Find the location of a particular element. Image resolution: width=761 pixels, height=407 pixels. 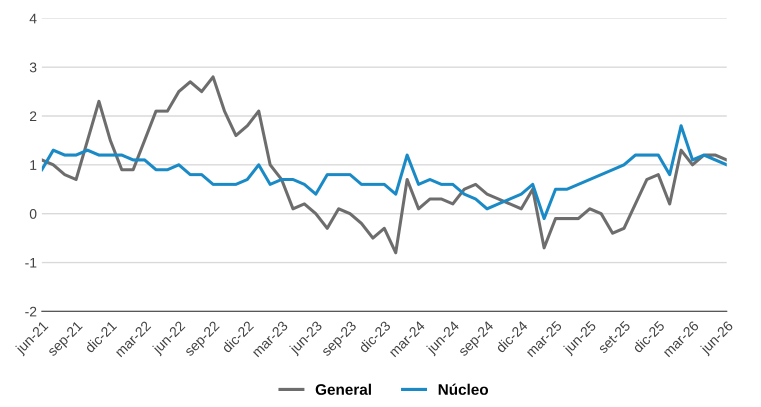

legend-label: Núcleo is located at coordinates (463, 389).